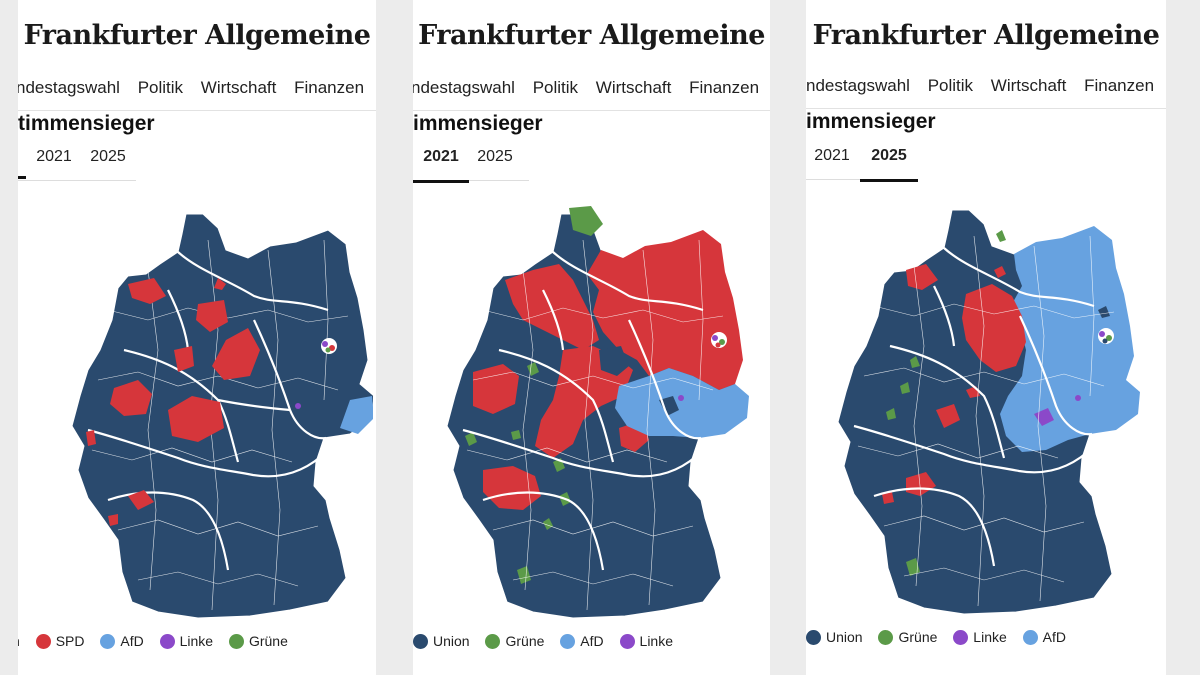 The height and width of the screenshot is (675, 1200). I want to click on legend: Union Grüne Linke AfD, so click(986, 639).